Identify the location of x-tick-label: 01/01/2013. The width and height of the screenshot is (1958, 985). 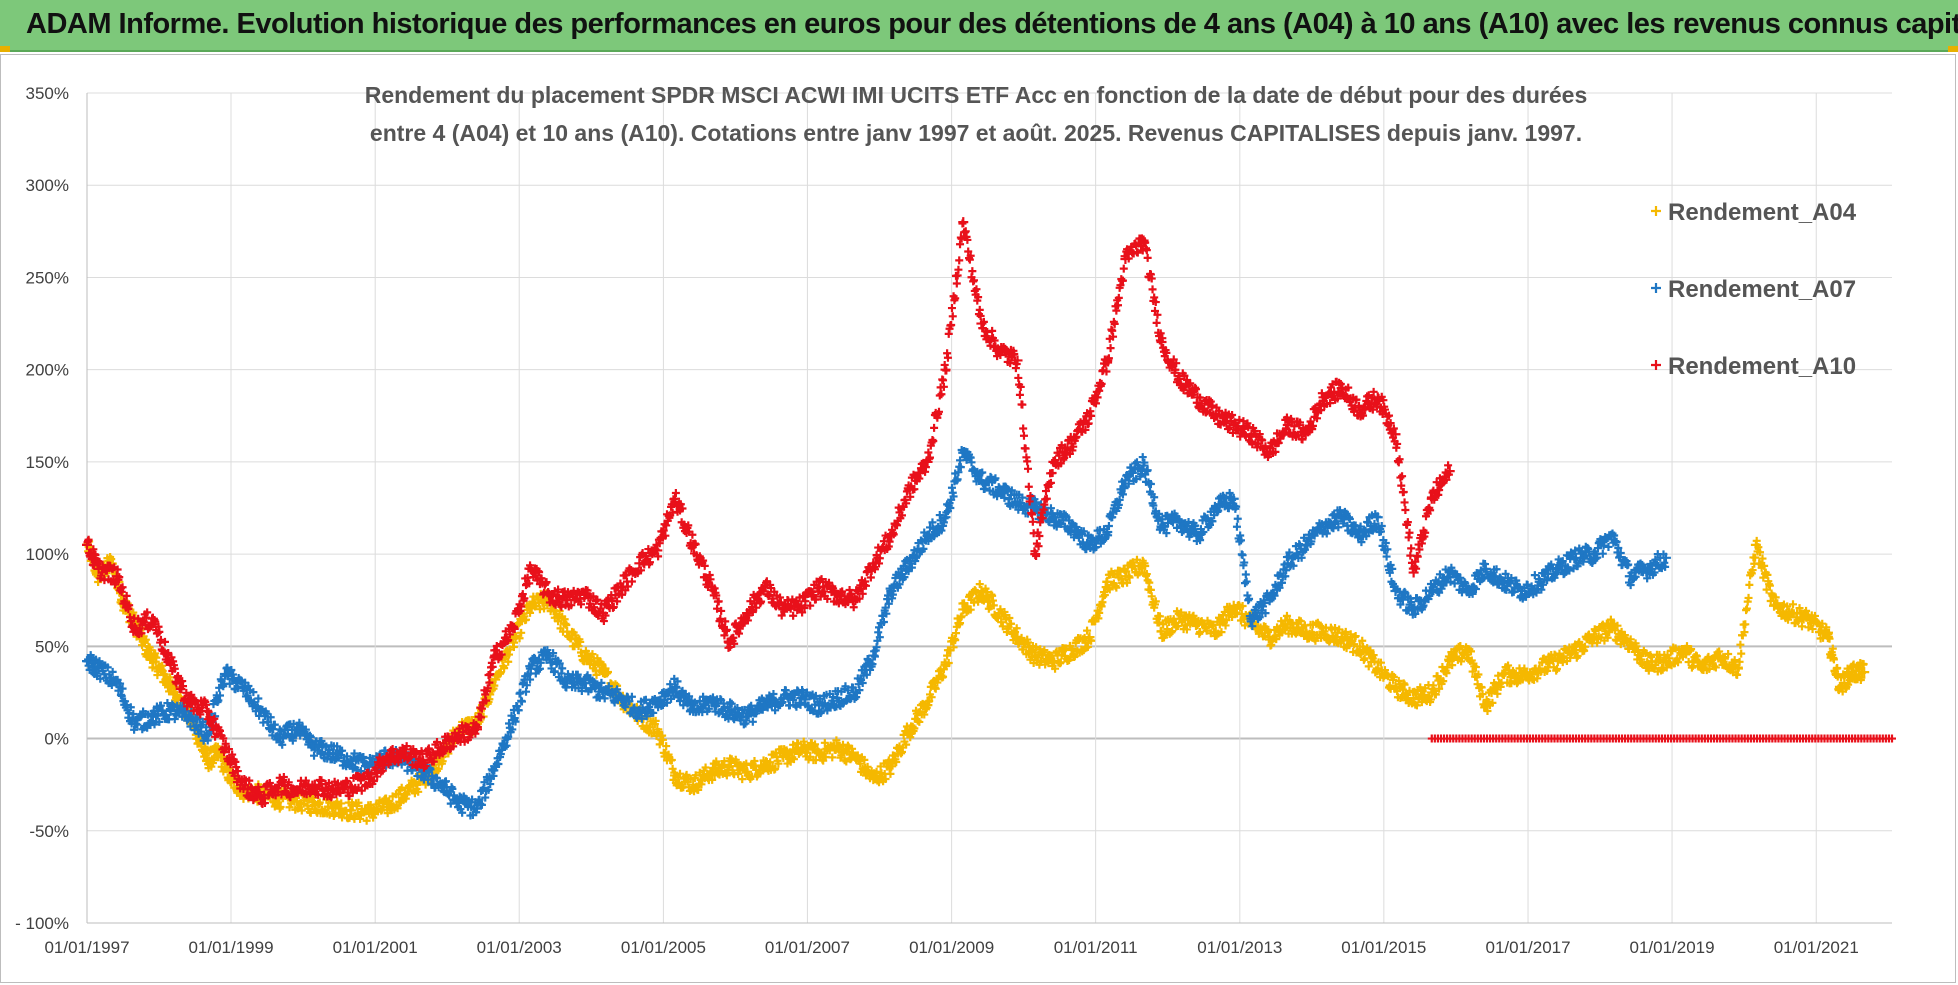
(1239, 947).